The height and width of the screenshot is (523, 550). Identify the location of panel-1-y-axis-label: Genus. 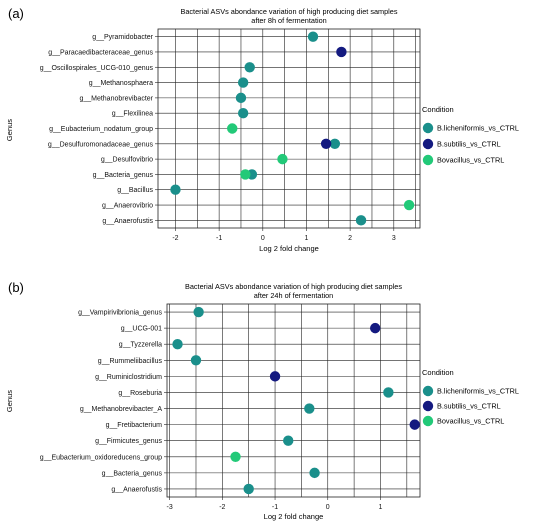
(9, 130).